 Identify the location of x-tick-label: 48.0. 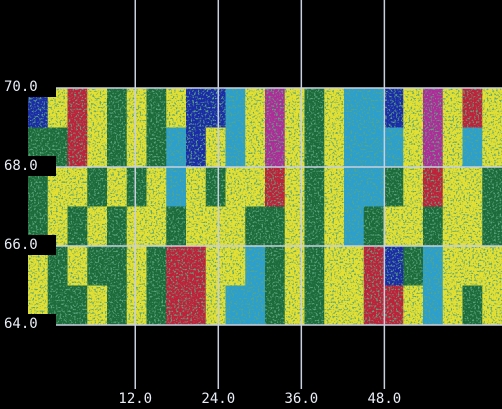
(385, 399).